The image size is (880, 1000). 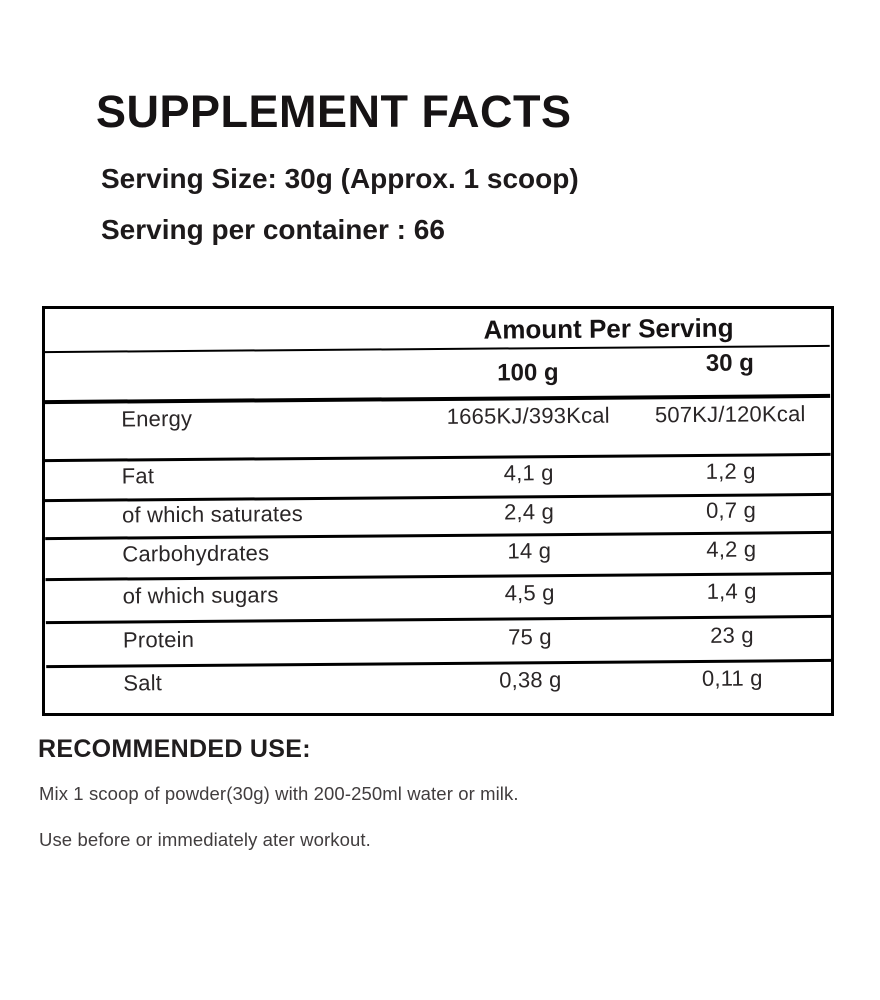 I want to click on value-per-100g: 75 g, so click(x=530, y=636).